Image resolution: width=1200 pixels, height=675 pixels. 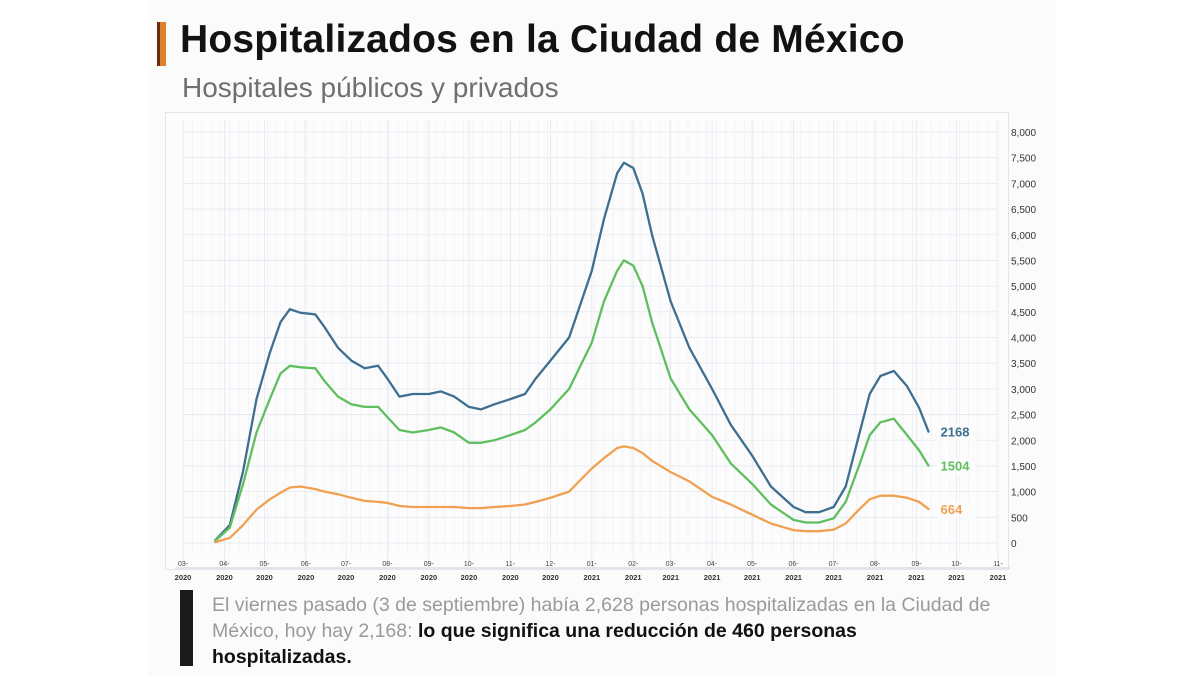 I want to click on x-tick-month: 02-, so click(x=633, y=564).